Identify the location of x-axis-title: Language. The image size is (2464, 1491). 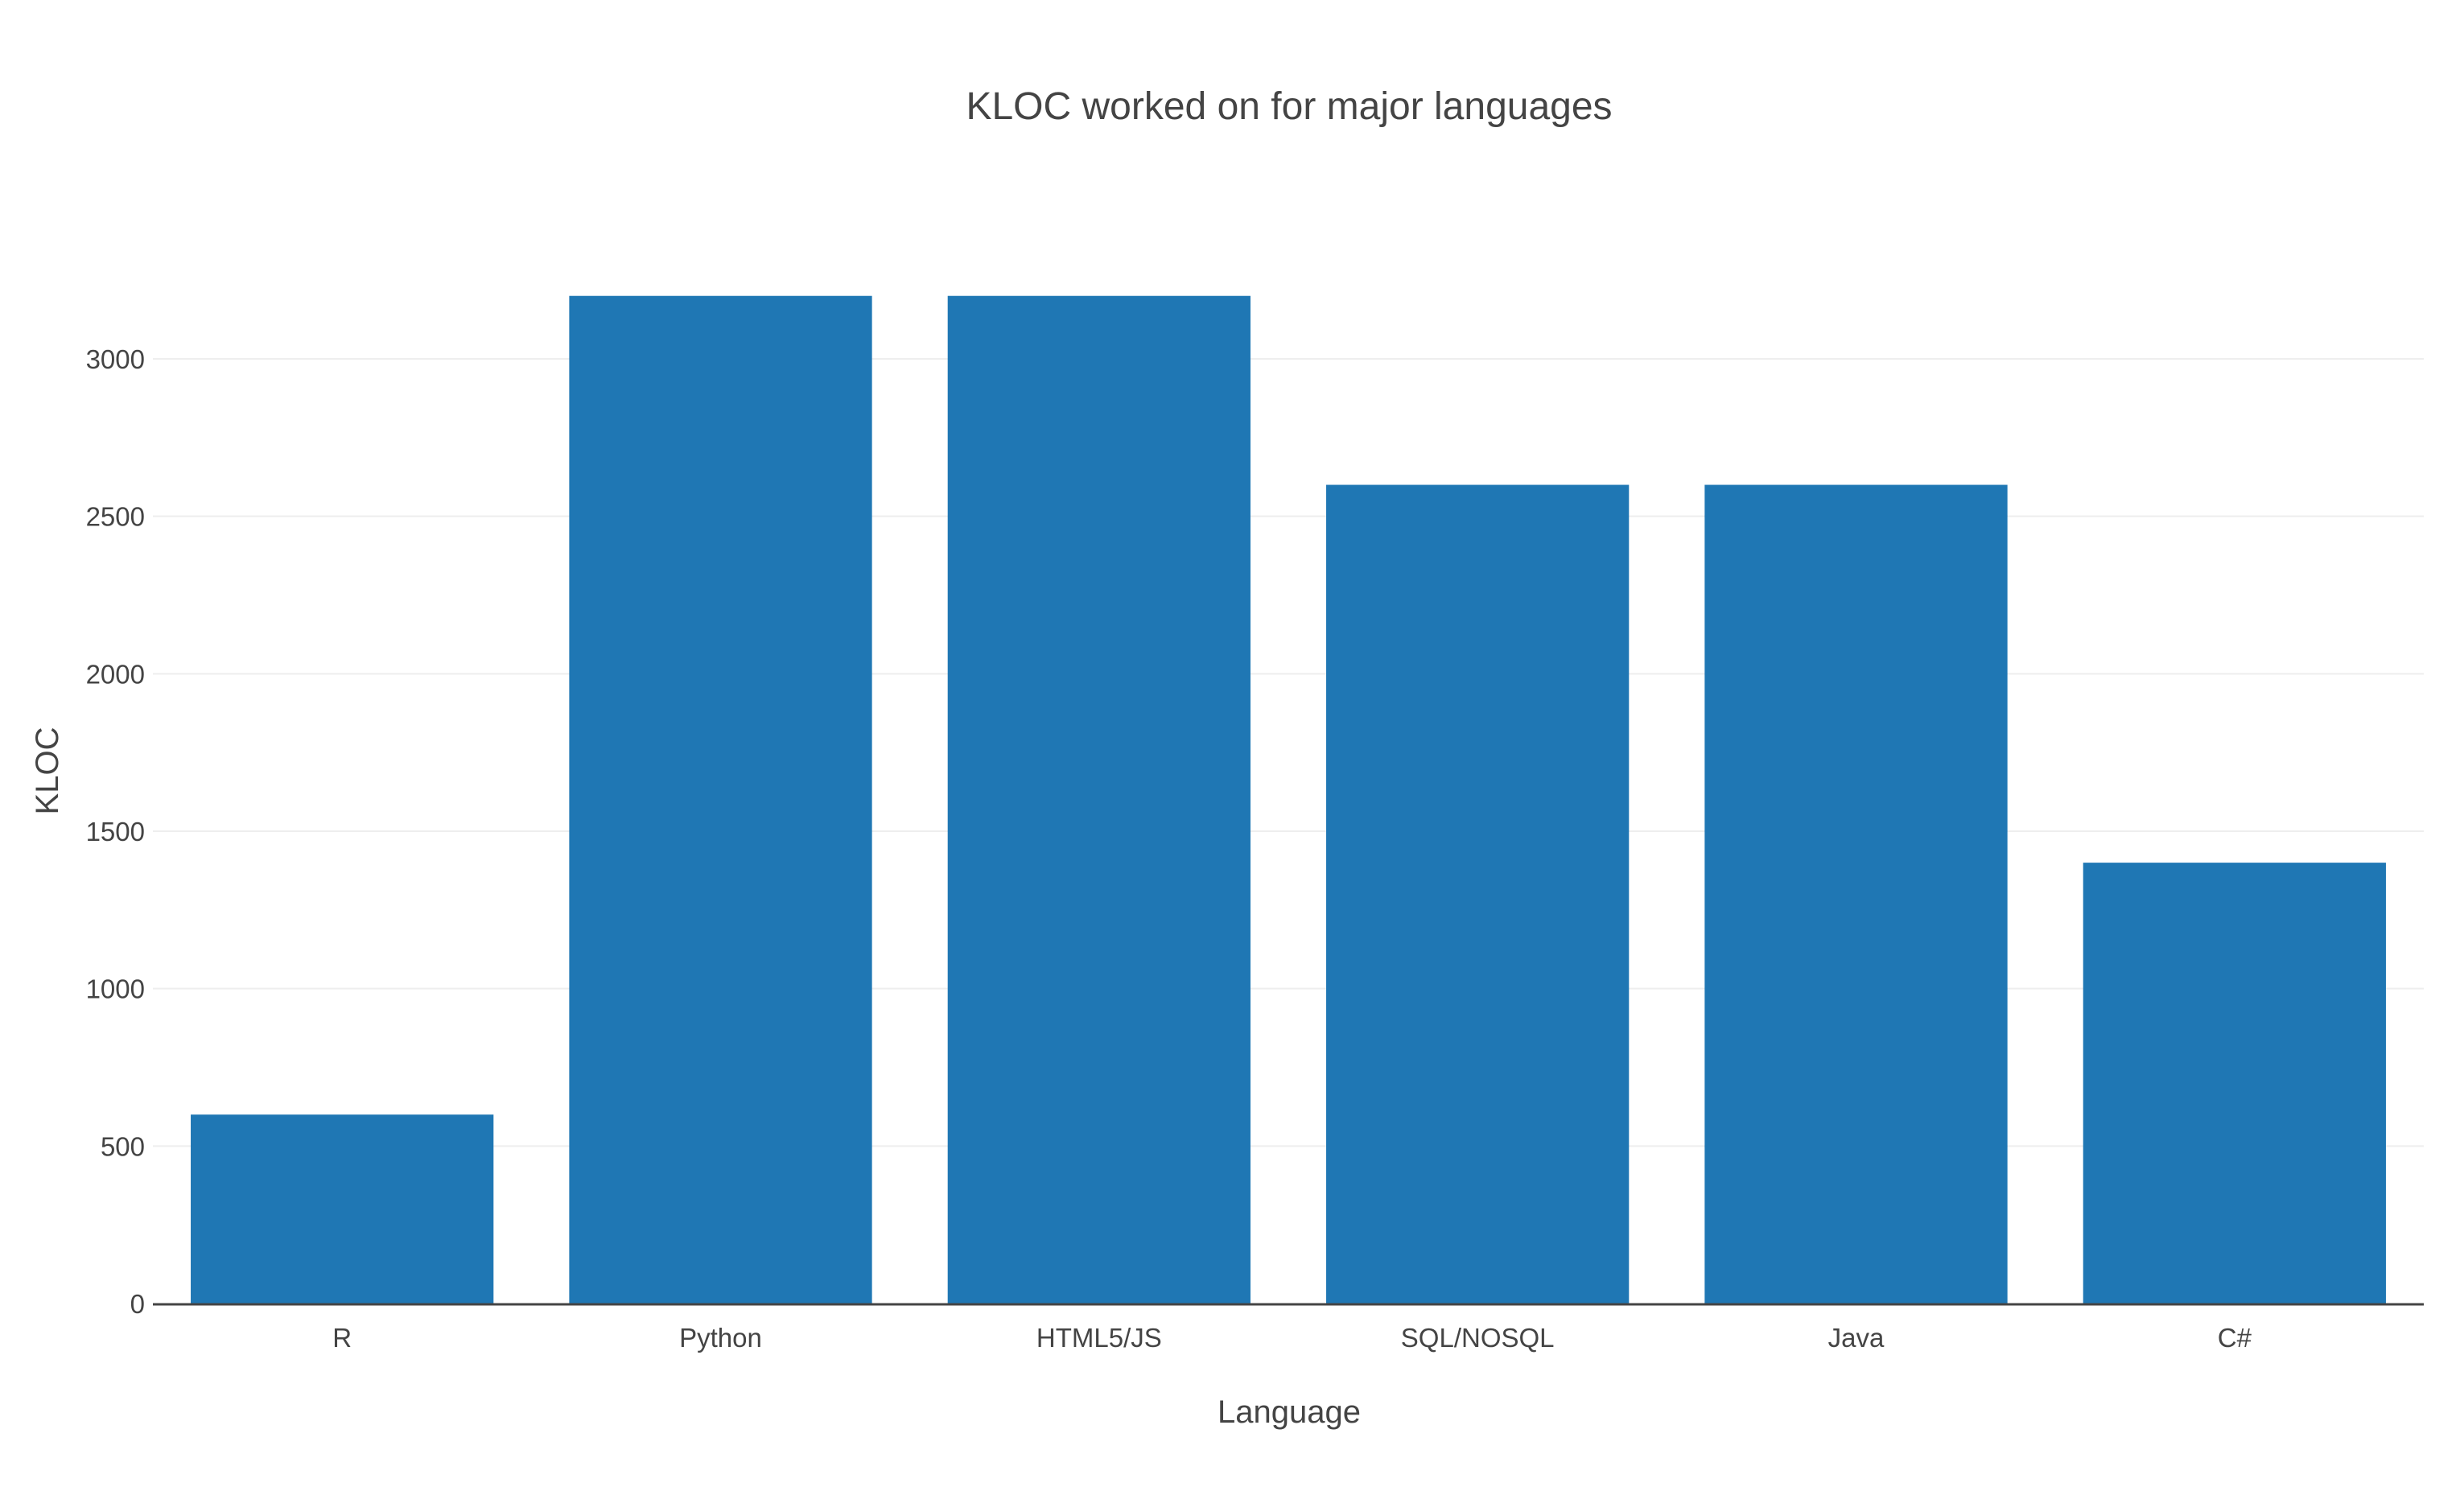
(1289, 1412).